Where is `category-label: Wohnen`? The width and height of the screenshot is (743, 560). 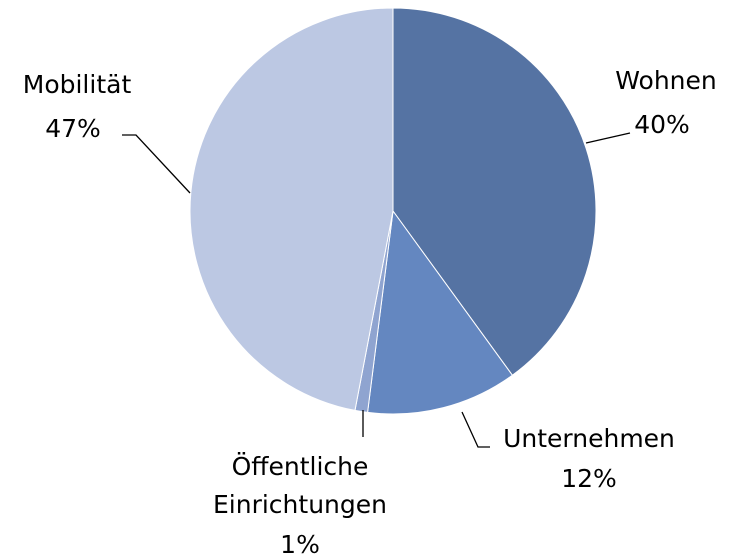
category-label: Wohnen is located at coordinates (666, 80).